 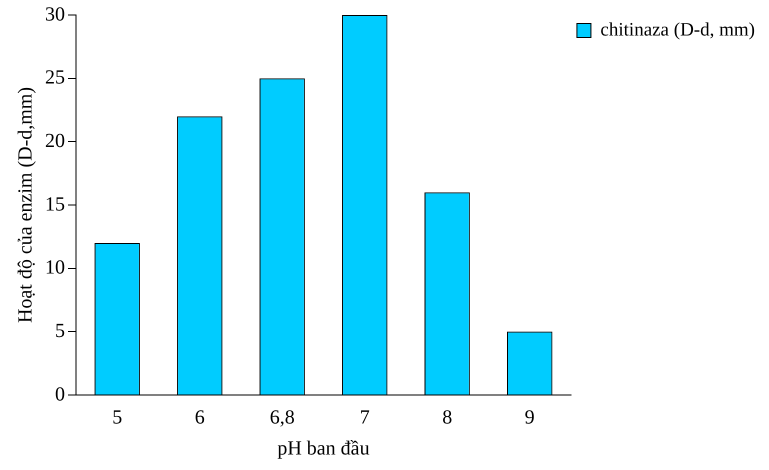 I want to click on x-tick-label: 7, so click(x=365, y=417).